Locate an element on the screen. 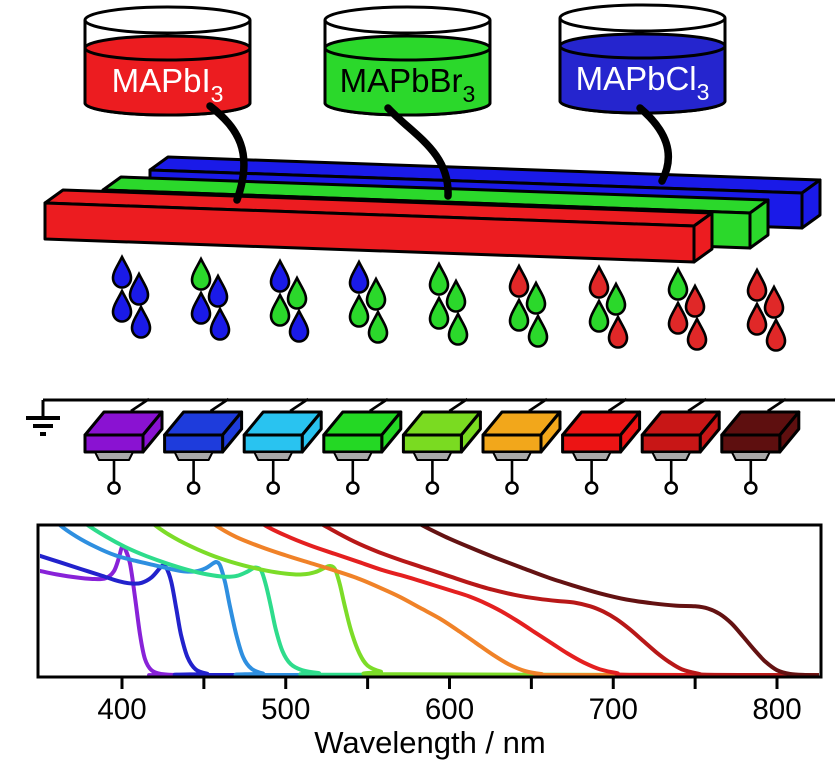 Image resolution: width=840 pixels, height=768 pixels. photodetector-yellow-green is located at coordinates (441, 446).